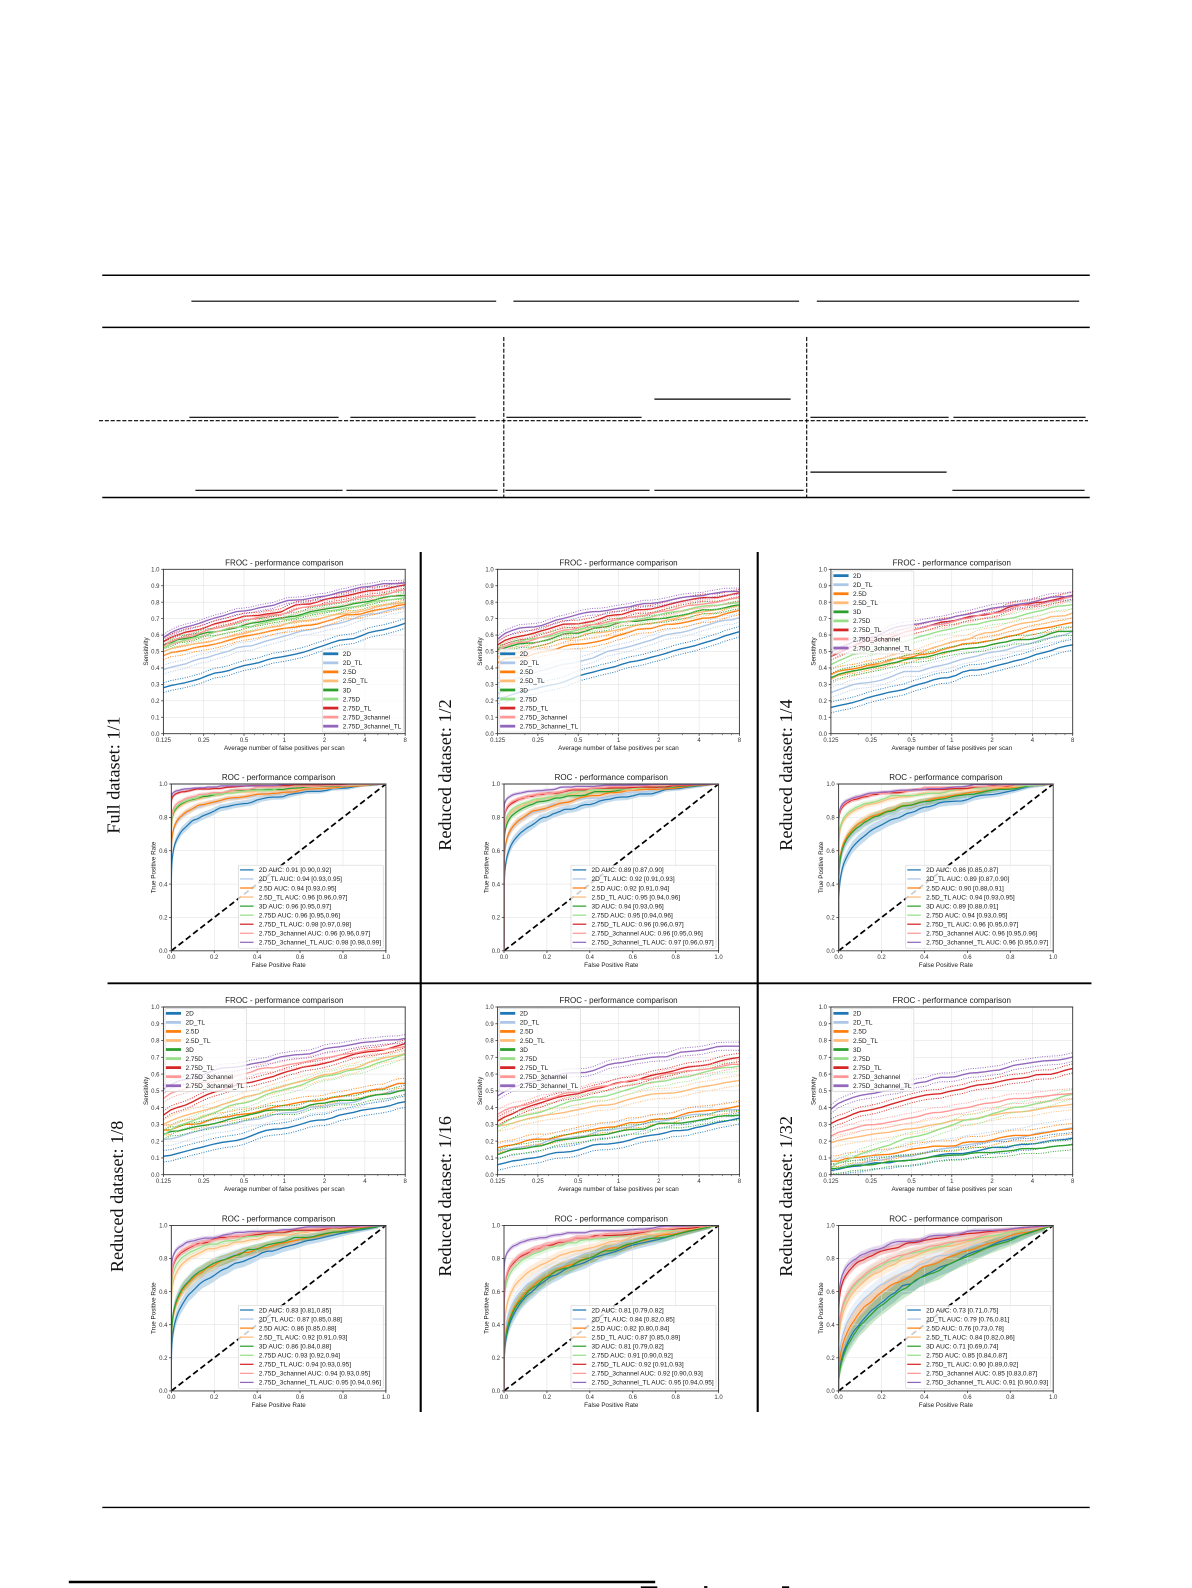 This screenshot has width=1192, height=1588. Describe the element at coordinates (299, 1356) in the screenshot. I see `svg-text: 2.75D AUC: 0.93 [0.92,0.94]` at that location.